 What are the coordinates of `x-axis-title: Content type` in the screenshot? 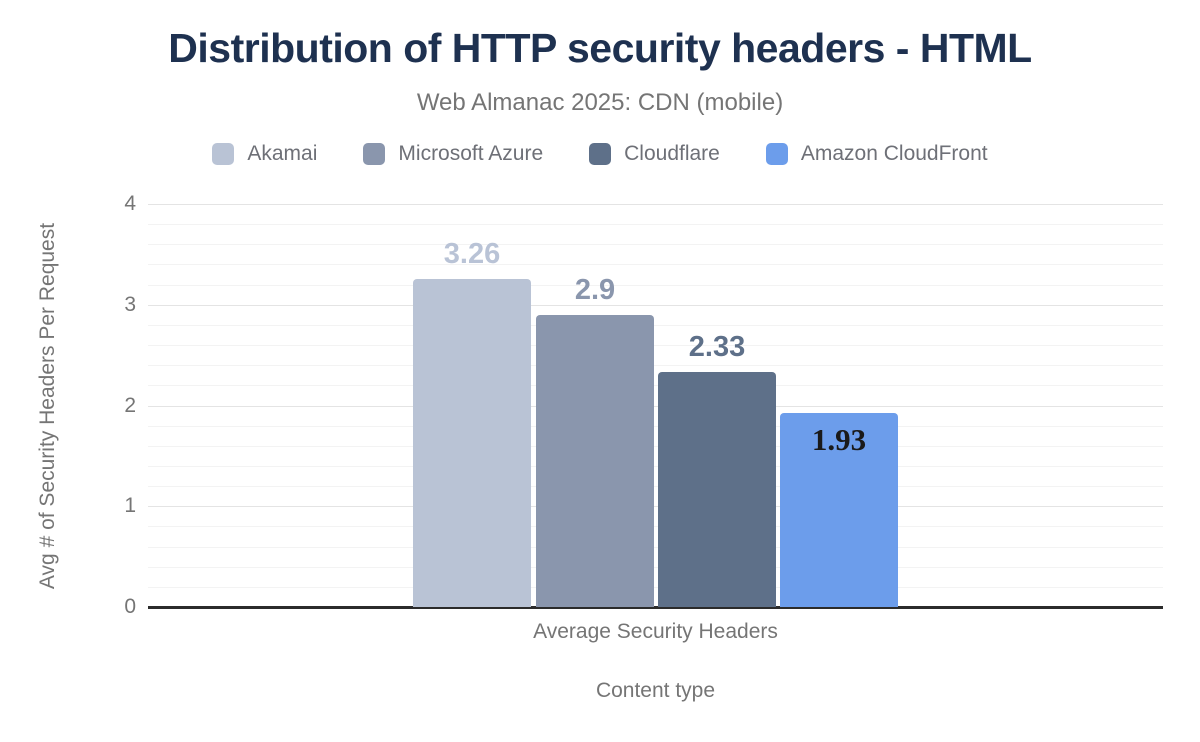 It's located at (655, 690).